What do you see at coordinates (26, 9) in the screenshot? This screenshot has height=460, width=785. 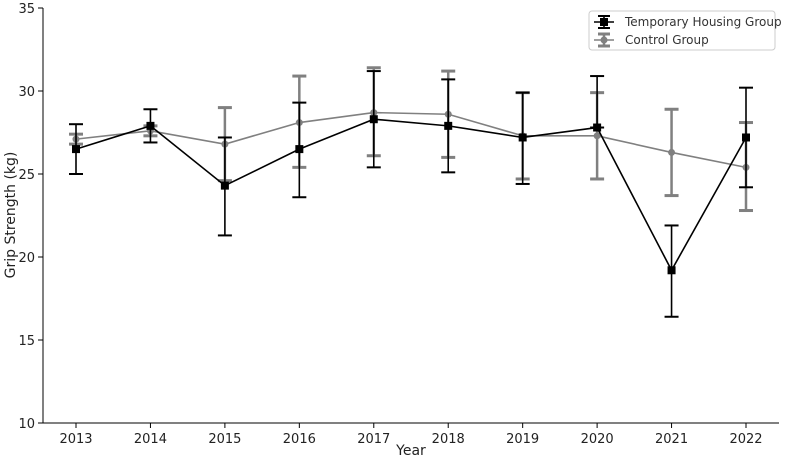 I see `y-tick-label: 35` at bounding box center [26, 9].